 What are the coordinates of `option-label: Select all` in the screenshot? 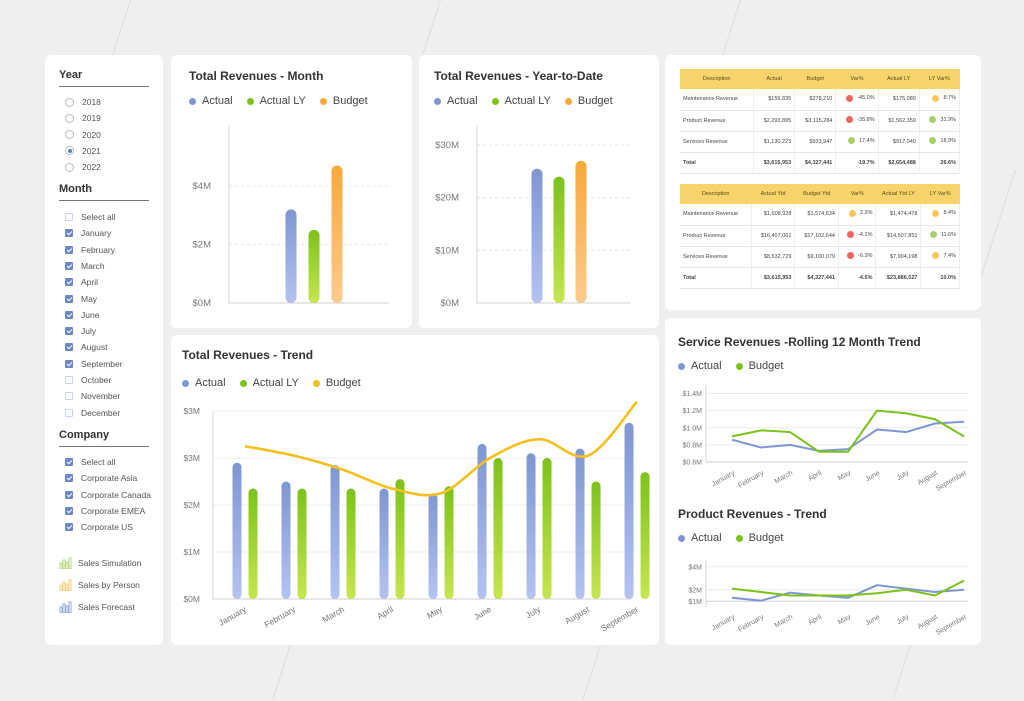 It's located at (98, 217).